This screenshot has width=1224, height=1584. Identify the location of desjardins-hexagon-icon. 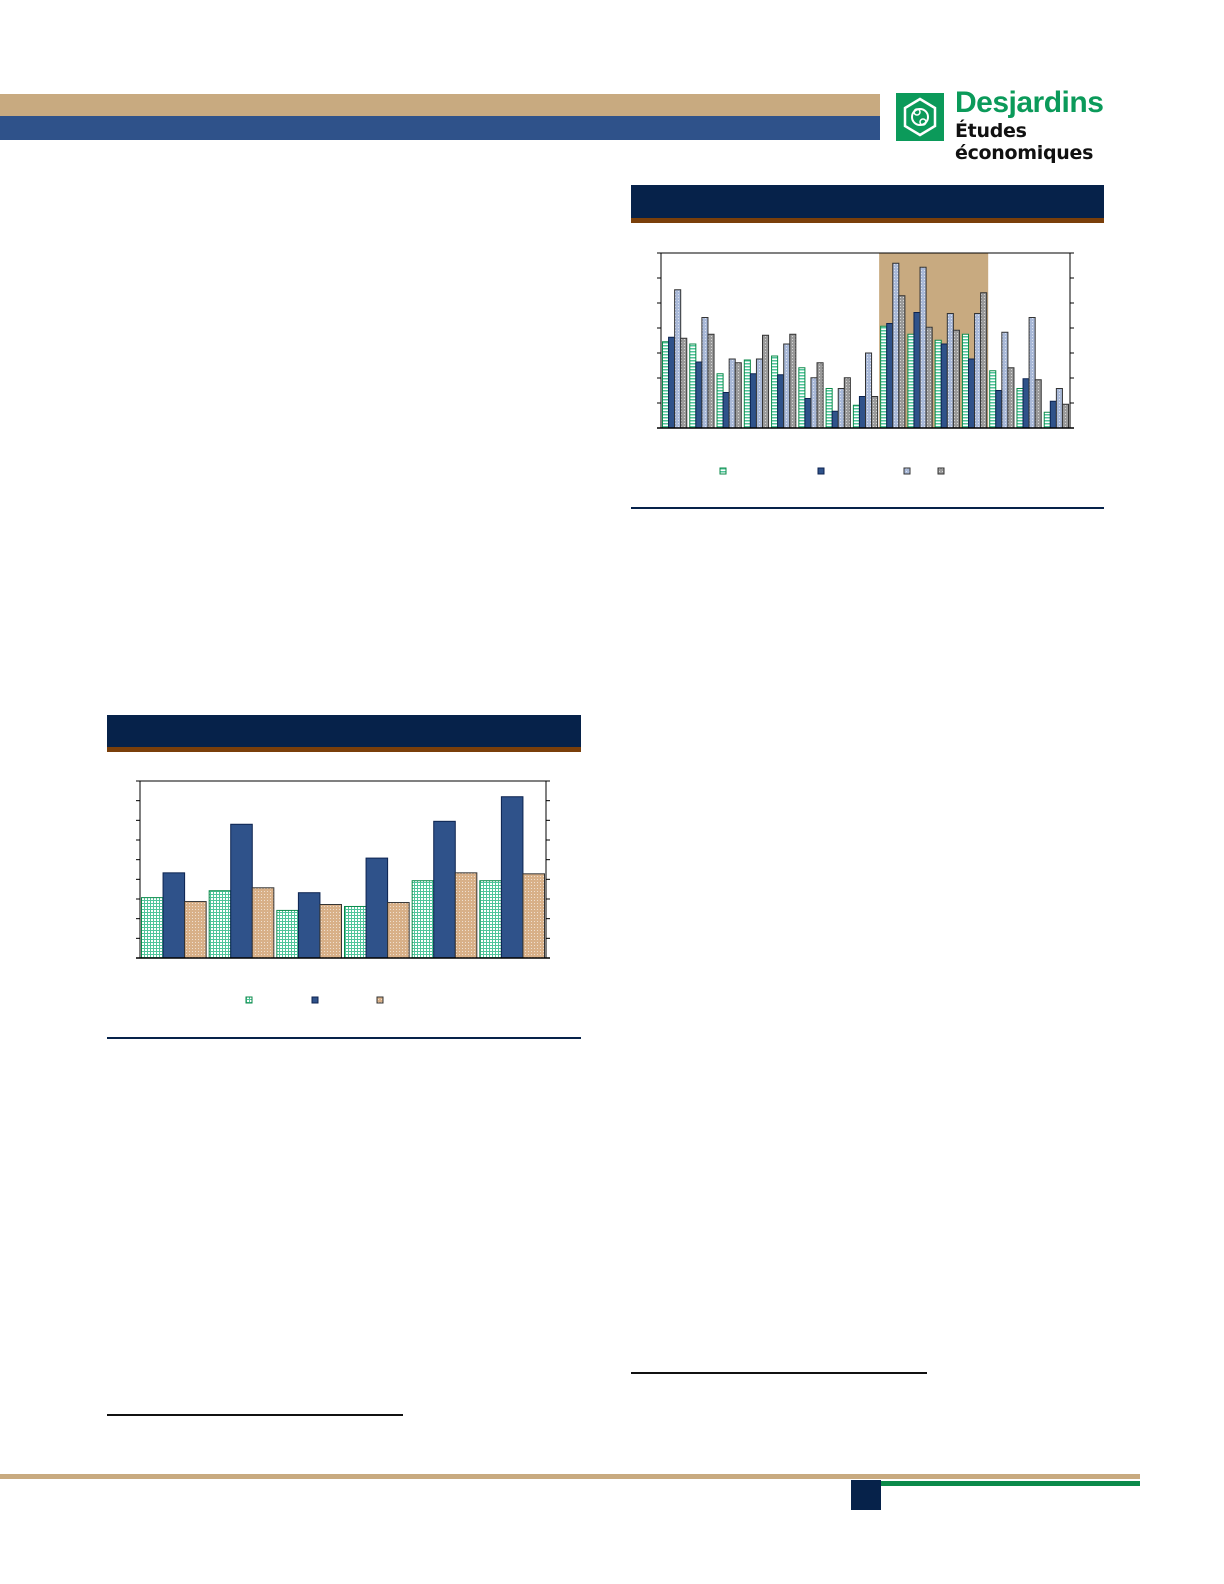
(920, 117).